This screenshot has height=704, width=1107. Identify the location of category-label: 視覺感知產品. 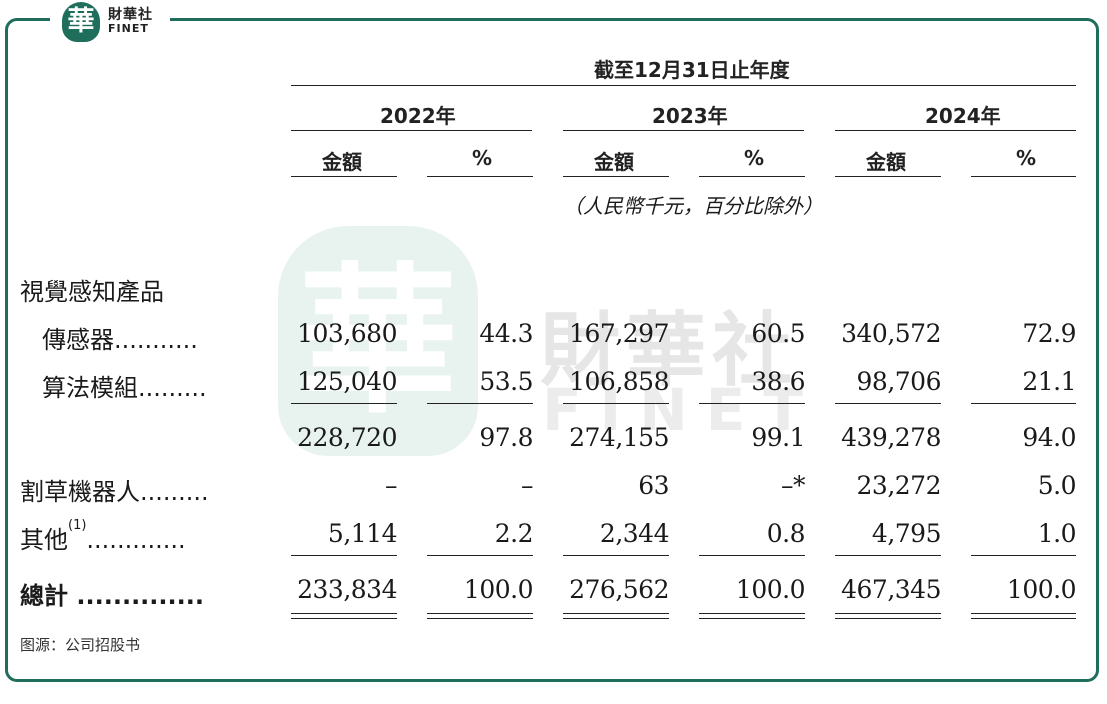
(92, 292).